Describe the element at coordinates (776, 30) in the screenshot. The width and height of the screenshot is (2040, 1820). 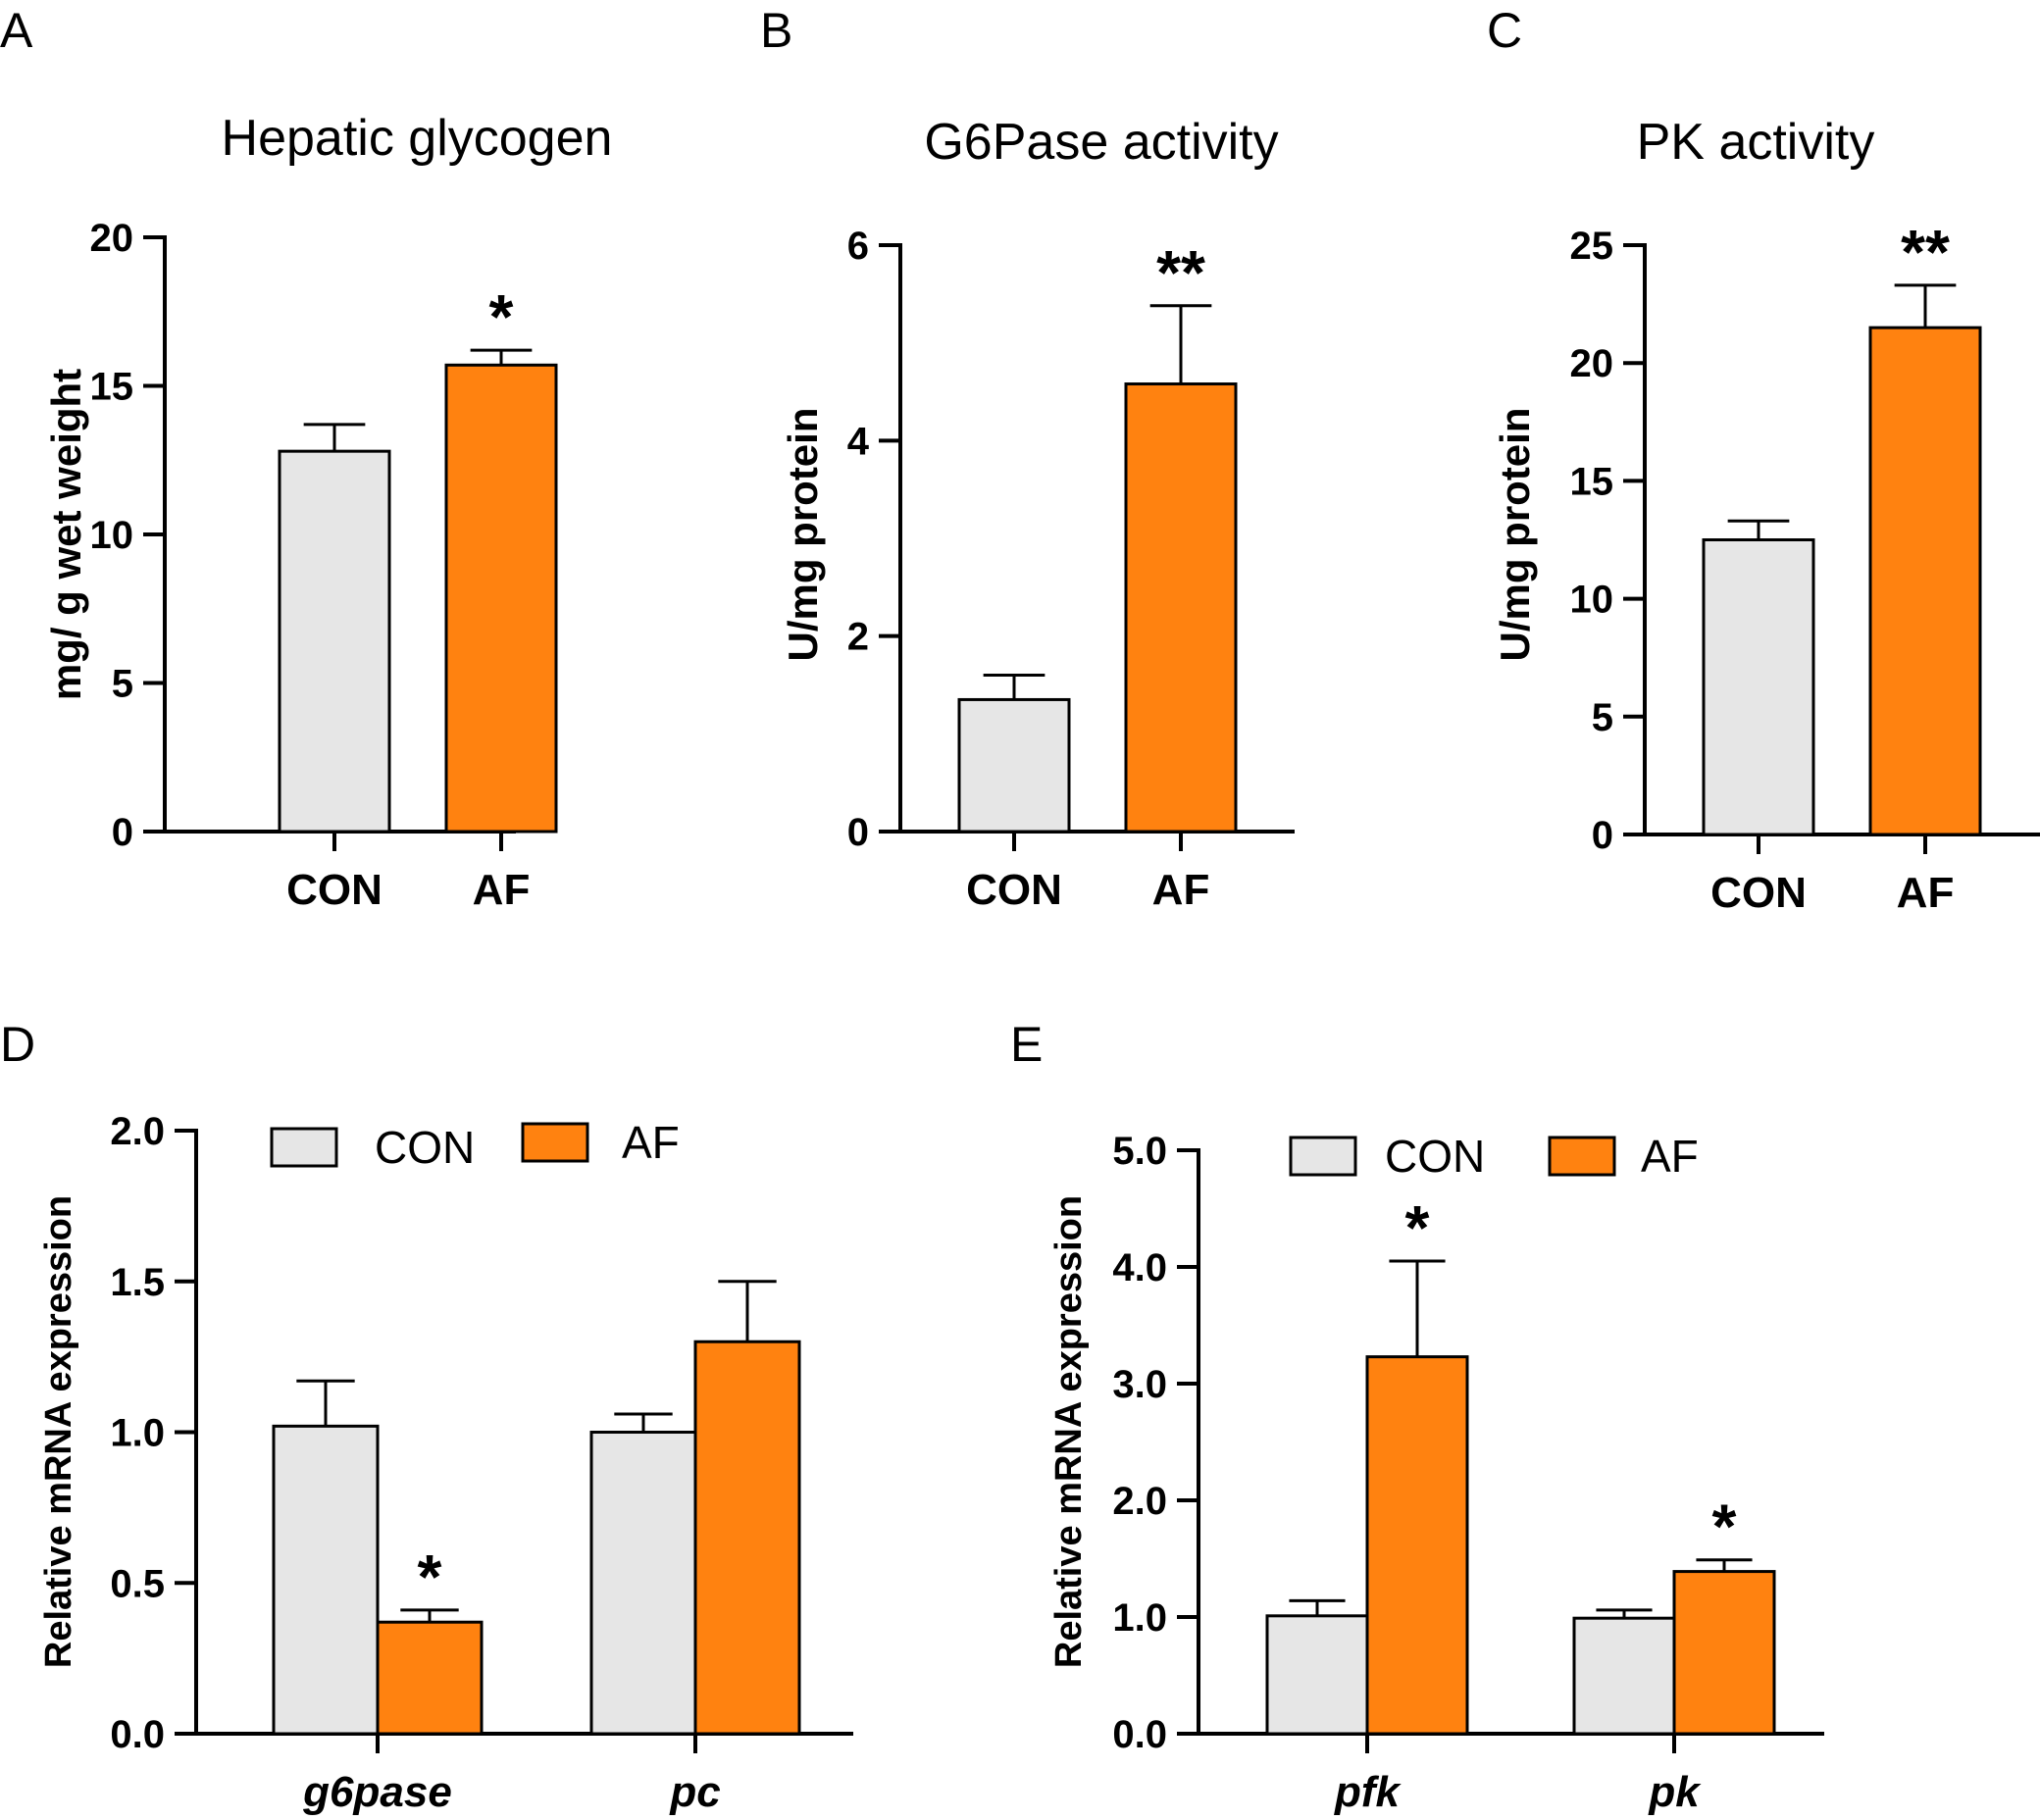
I see `panel-letter: B` at that location.